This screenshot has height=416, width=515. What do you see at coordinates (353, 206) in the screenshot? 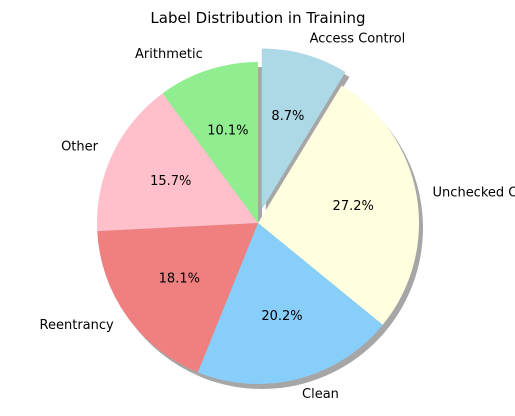
I see `percent-label-unchecked-calls: 27.2%` at bounding box center [353, 206].